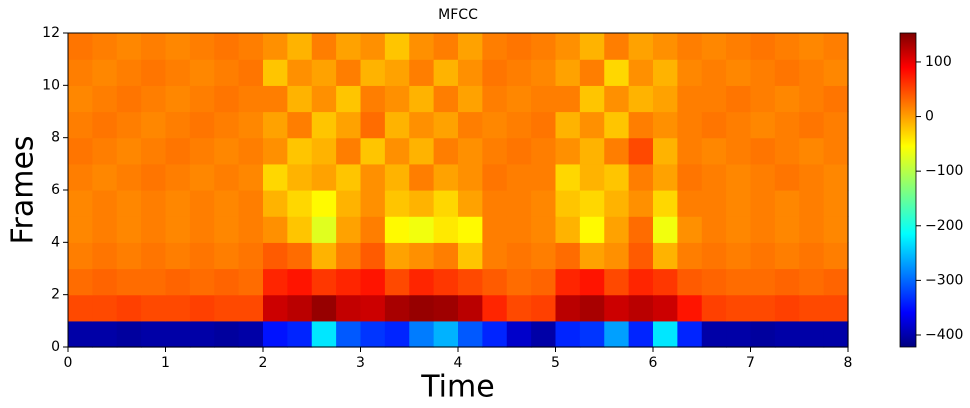  Describe the element at coordinates (944, 335) in the screenshot. I see `colorbar-tick-label: −400` at that location.